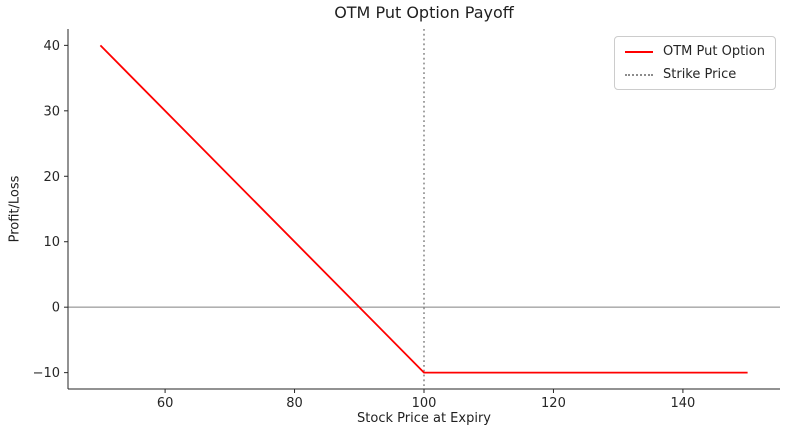  What do you see at coordinates (51, 242) in the screenshot?
I see `y-tick-label: 10` at bounding box center [51, 242].